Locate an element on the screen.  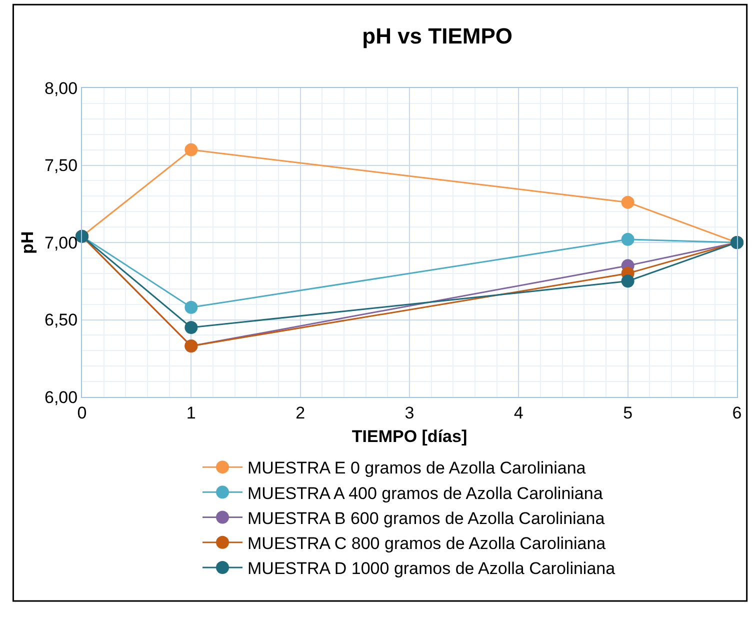
x-tick-label: 3 is located at coordinates (409, 412).